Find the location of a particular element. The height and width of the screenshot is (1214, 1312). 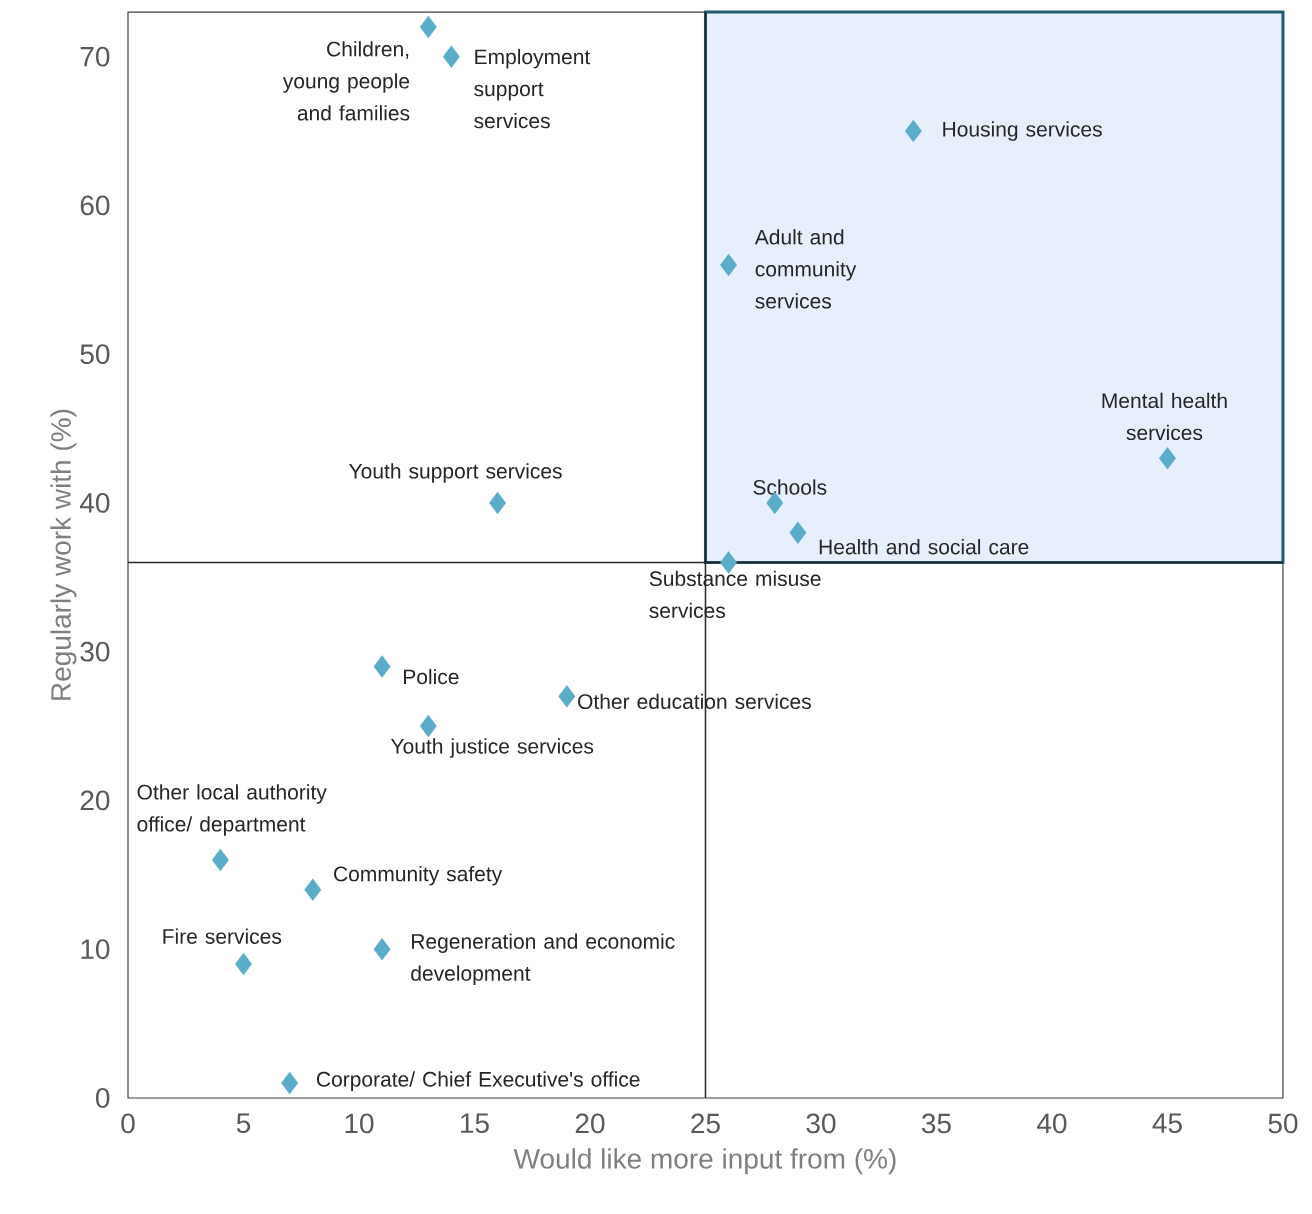

y-tick-label: 10 is located at coordinates (95, 949).